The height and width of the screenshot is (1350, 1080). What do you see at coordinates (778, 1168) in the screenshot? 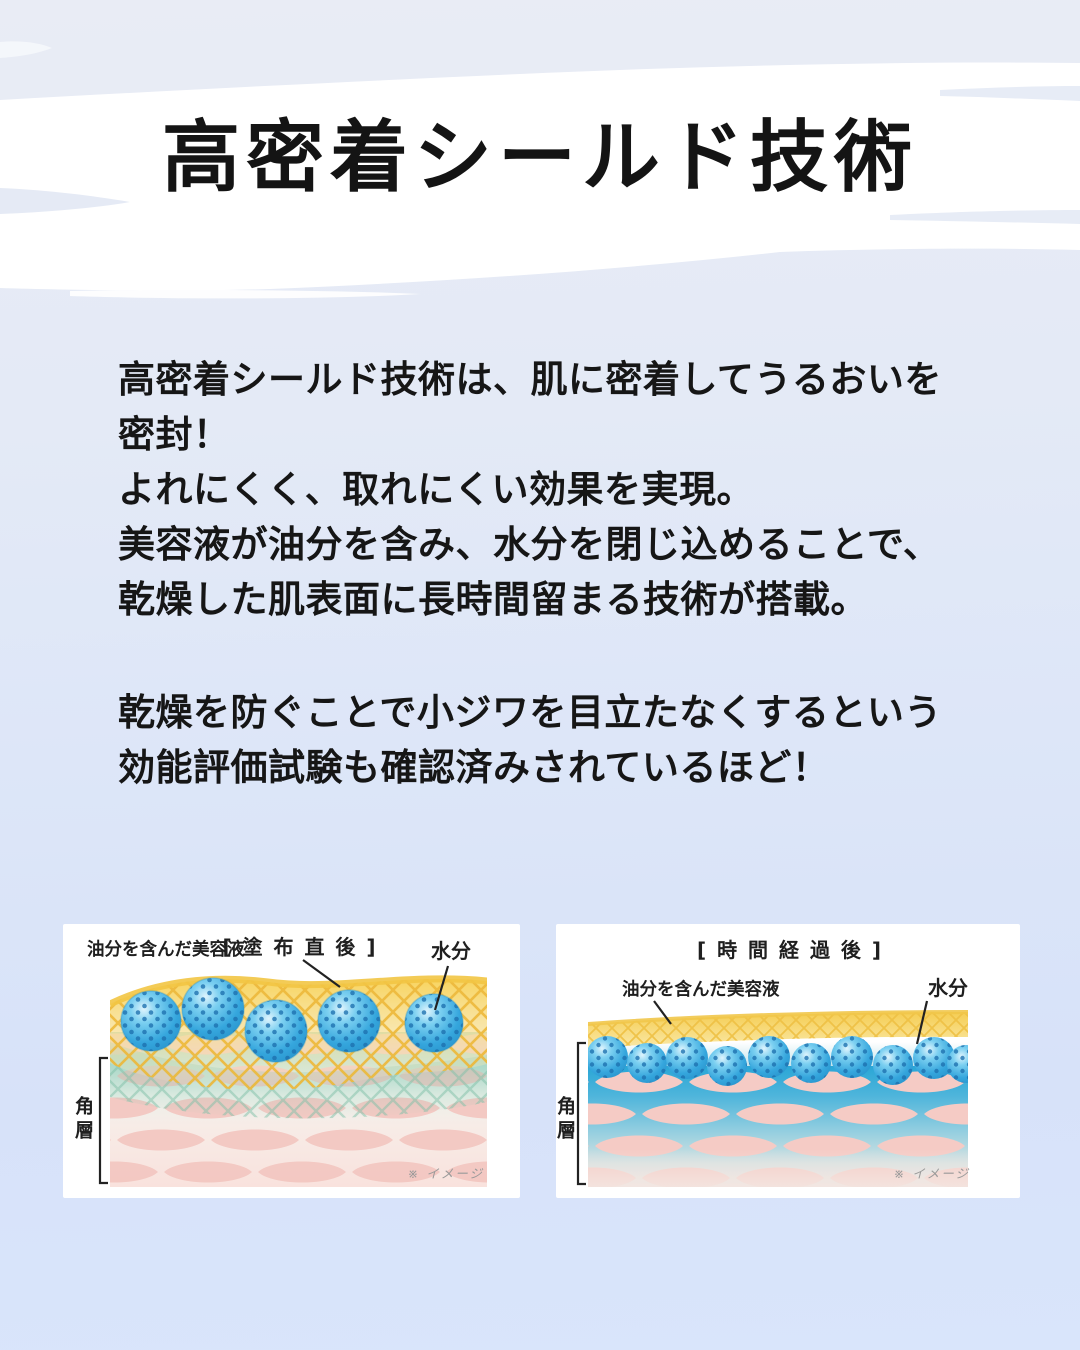
I see `bottom-fade` at bounding box center [778, 1168].